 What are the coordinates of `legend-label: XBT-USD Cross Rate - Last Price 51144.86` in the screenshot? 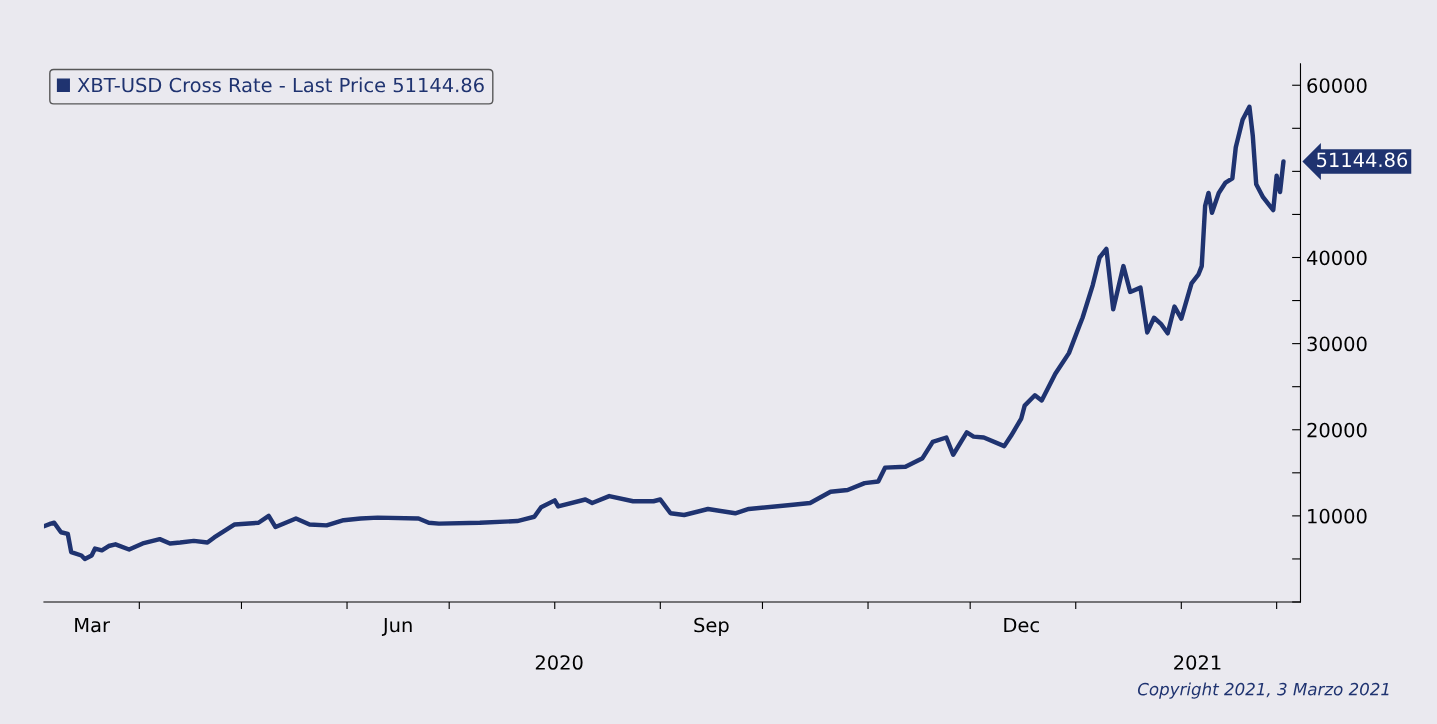 It's located at (280, 85).